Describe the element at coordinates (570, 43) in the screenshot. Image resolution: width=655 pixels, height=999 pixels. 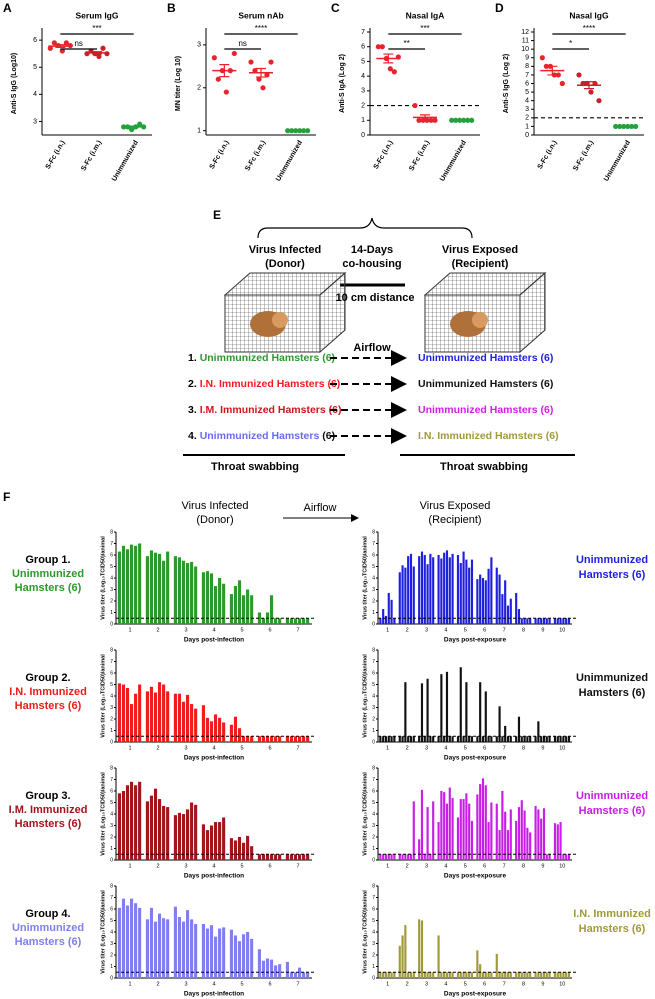
I see `significance-label: *` at that location.